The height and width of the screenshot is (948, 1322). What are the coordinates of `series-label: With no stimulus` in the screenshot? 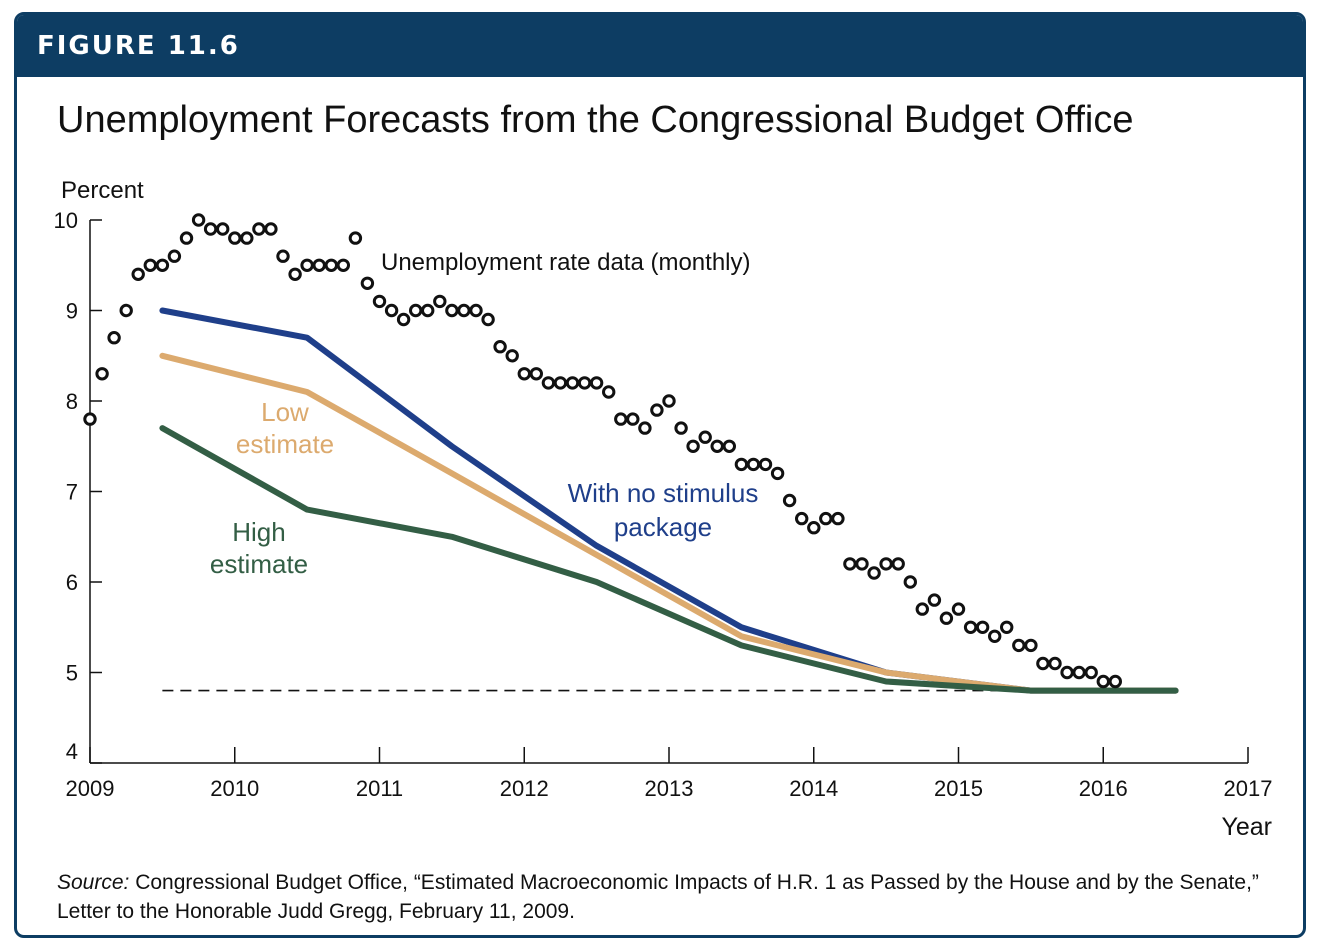 It's located at (663, 493).